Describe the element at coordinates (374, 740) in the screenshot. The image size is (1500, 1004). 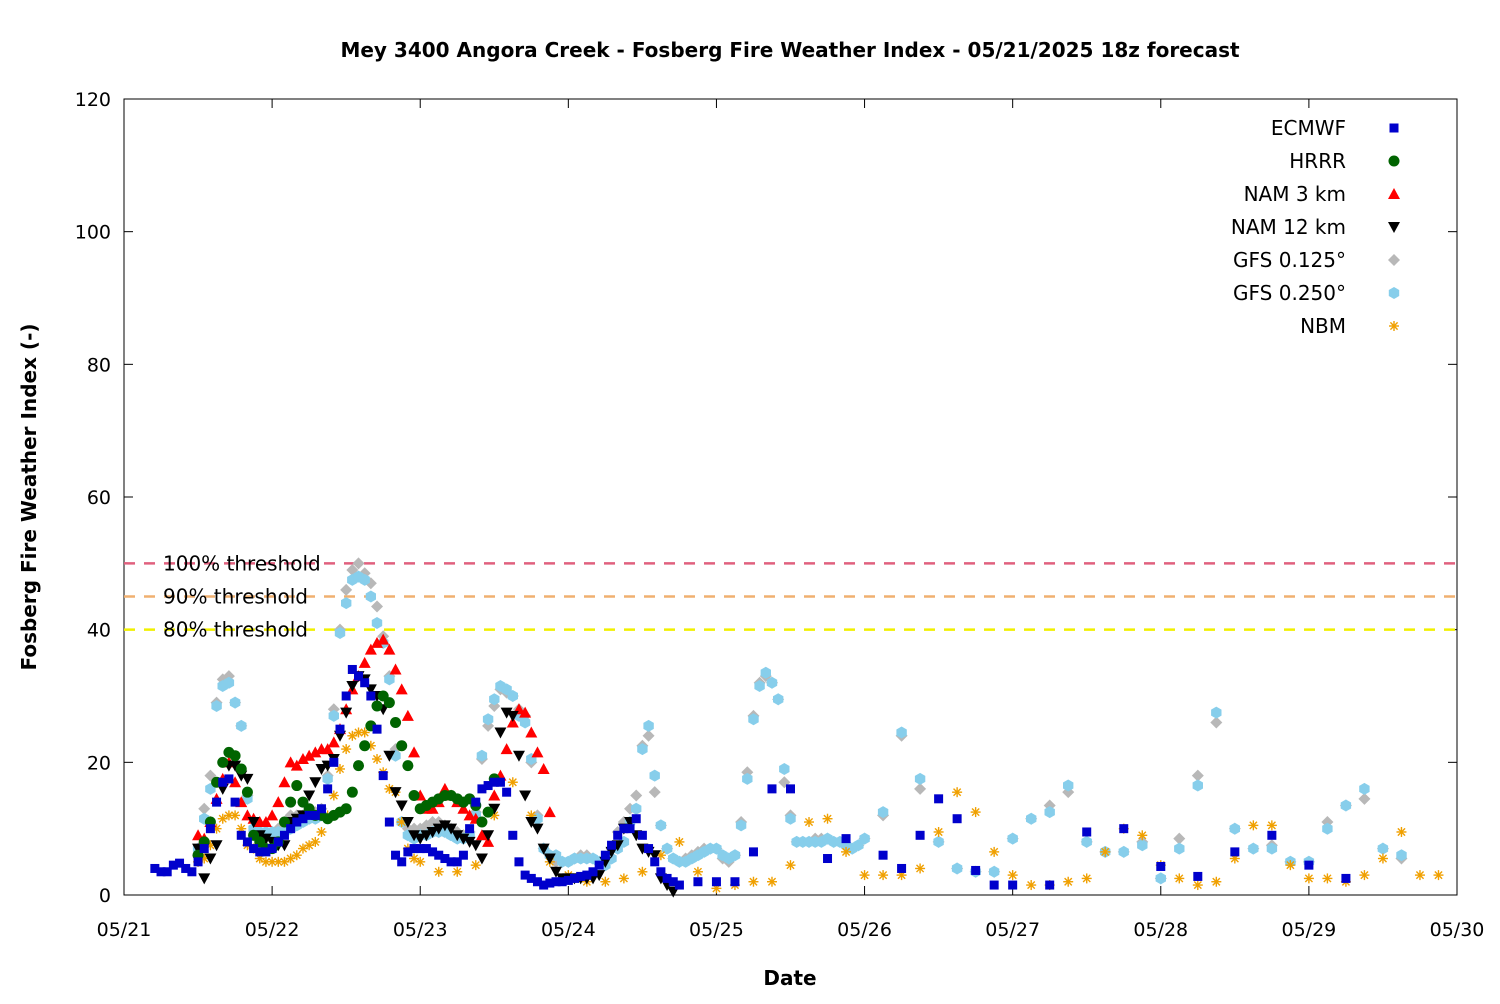
I see `series-nam-3-km` at that location.